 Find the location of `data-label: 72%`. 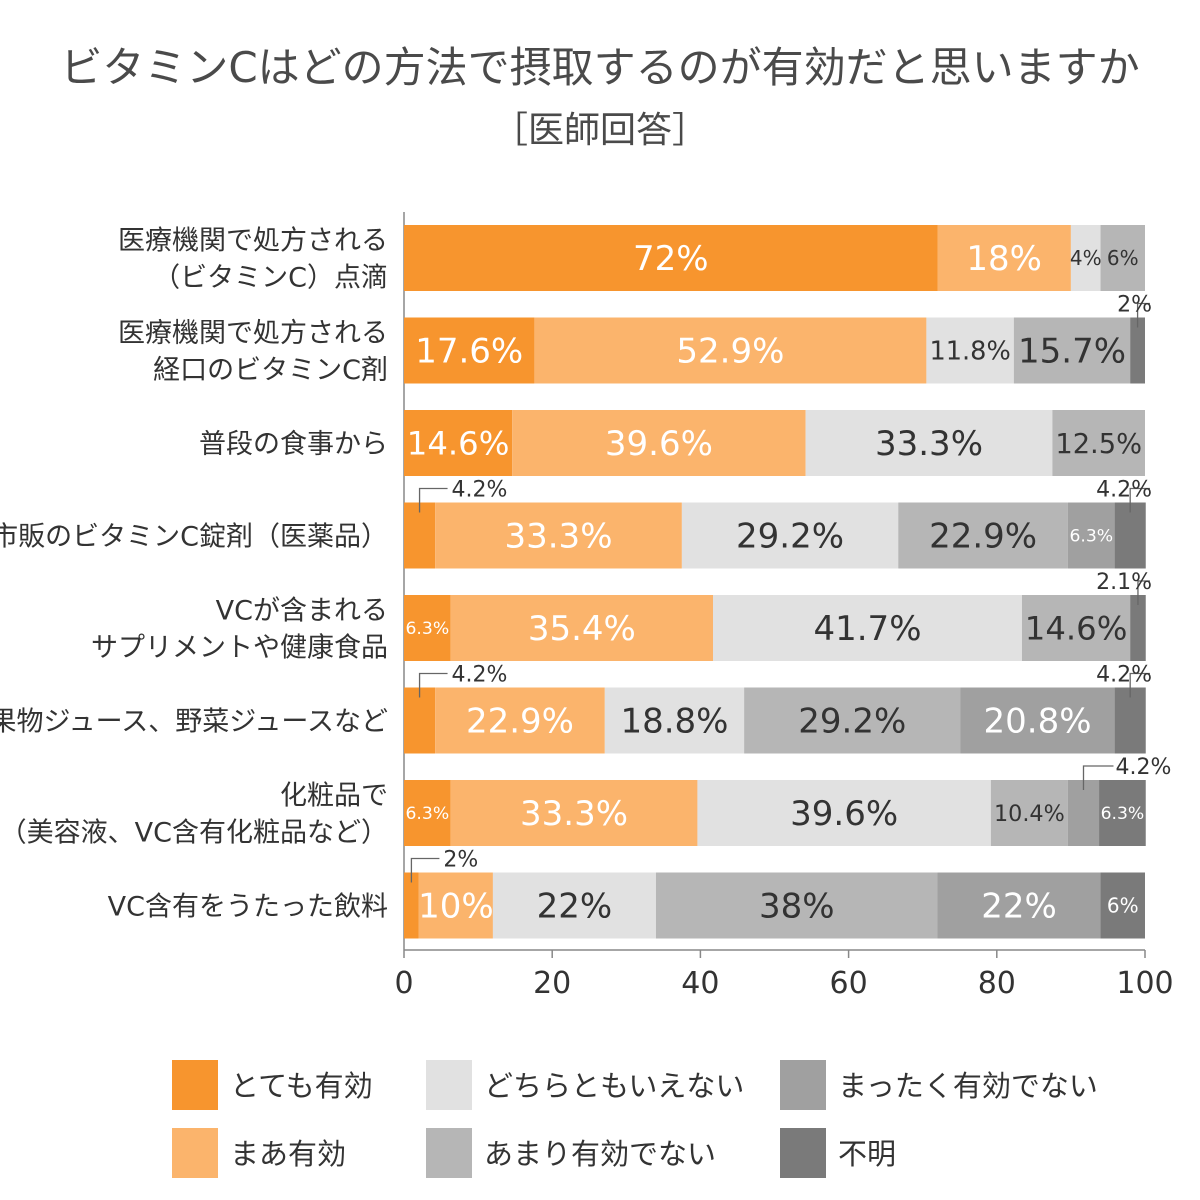

data-label: 72% is located at coordinates (671, 259).